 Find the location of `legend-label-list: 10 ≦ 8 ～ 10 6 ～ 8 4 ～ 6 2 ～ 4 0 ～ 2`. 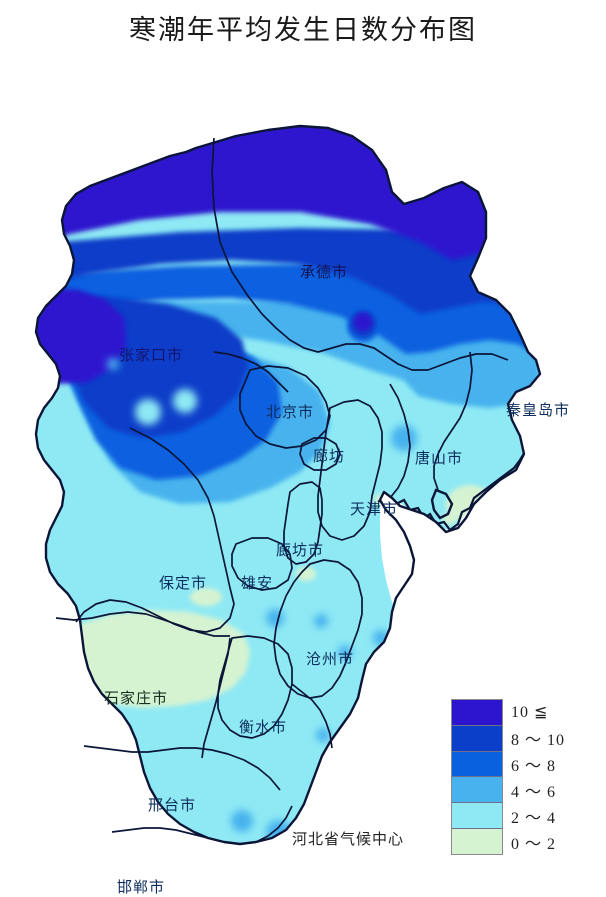

legend-label-list: 10 ≦ 8 ～ 10 6 ～ 8 4 ～ 6 2 ～ 4 0 ～ 2 is located at coordinates (553, 777).